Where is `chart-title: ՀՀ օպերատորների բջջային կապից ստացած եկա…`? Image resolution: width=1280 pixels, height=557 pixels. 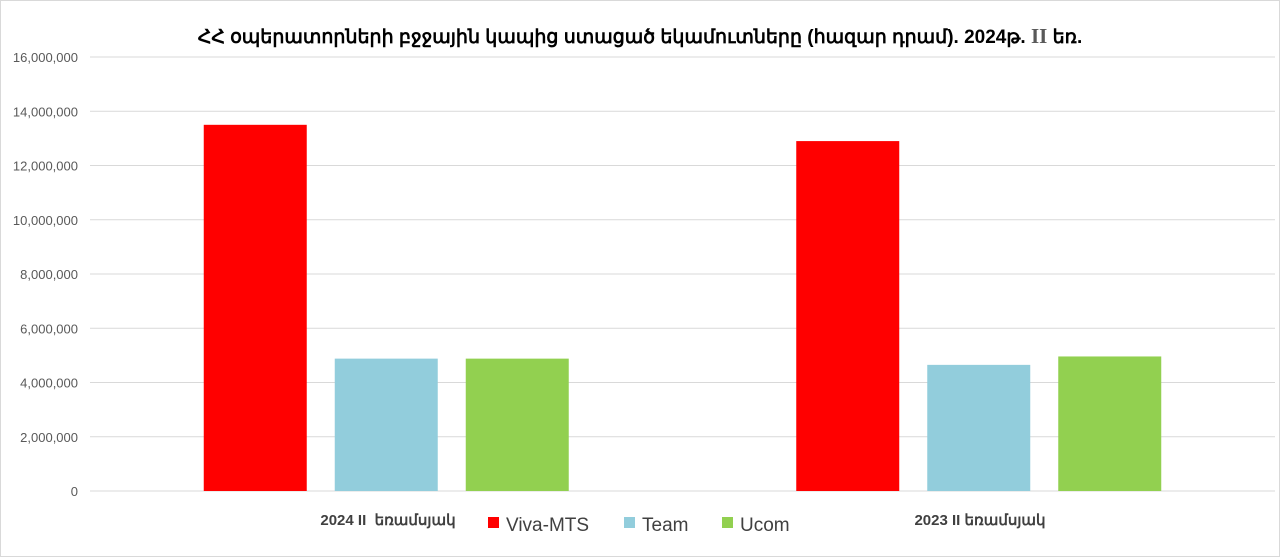
chart-title: ՀՀ օպերատորների բջջային կապից ստացած եկա… is located at coordinates (640, 36).